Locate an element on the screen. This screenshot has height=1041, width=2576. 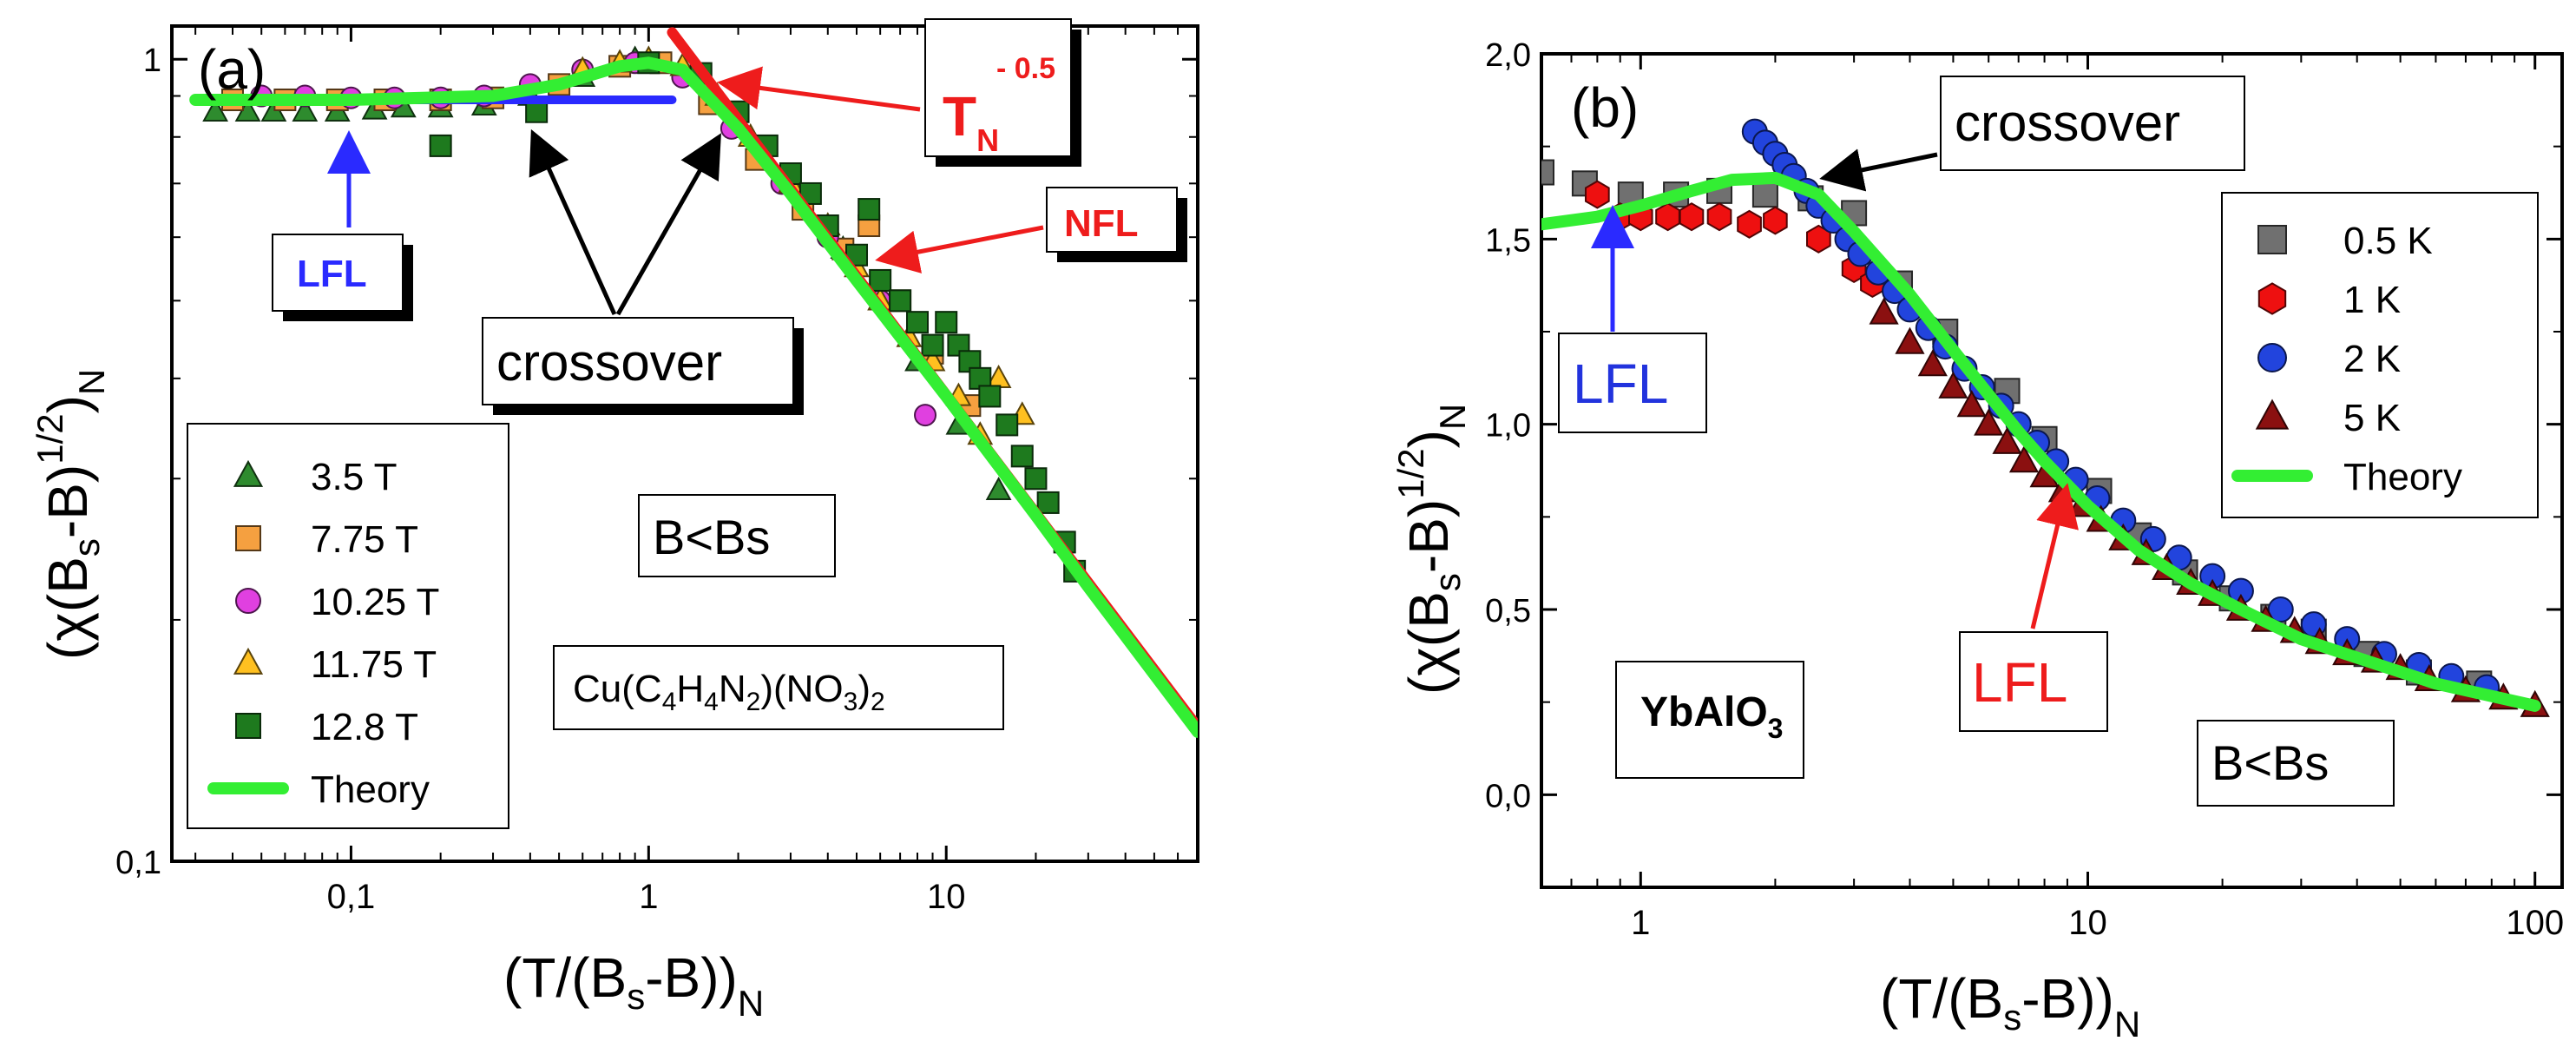
lfl-annotation-left: LFL is located at coordinates (1632, 383).